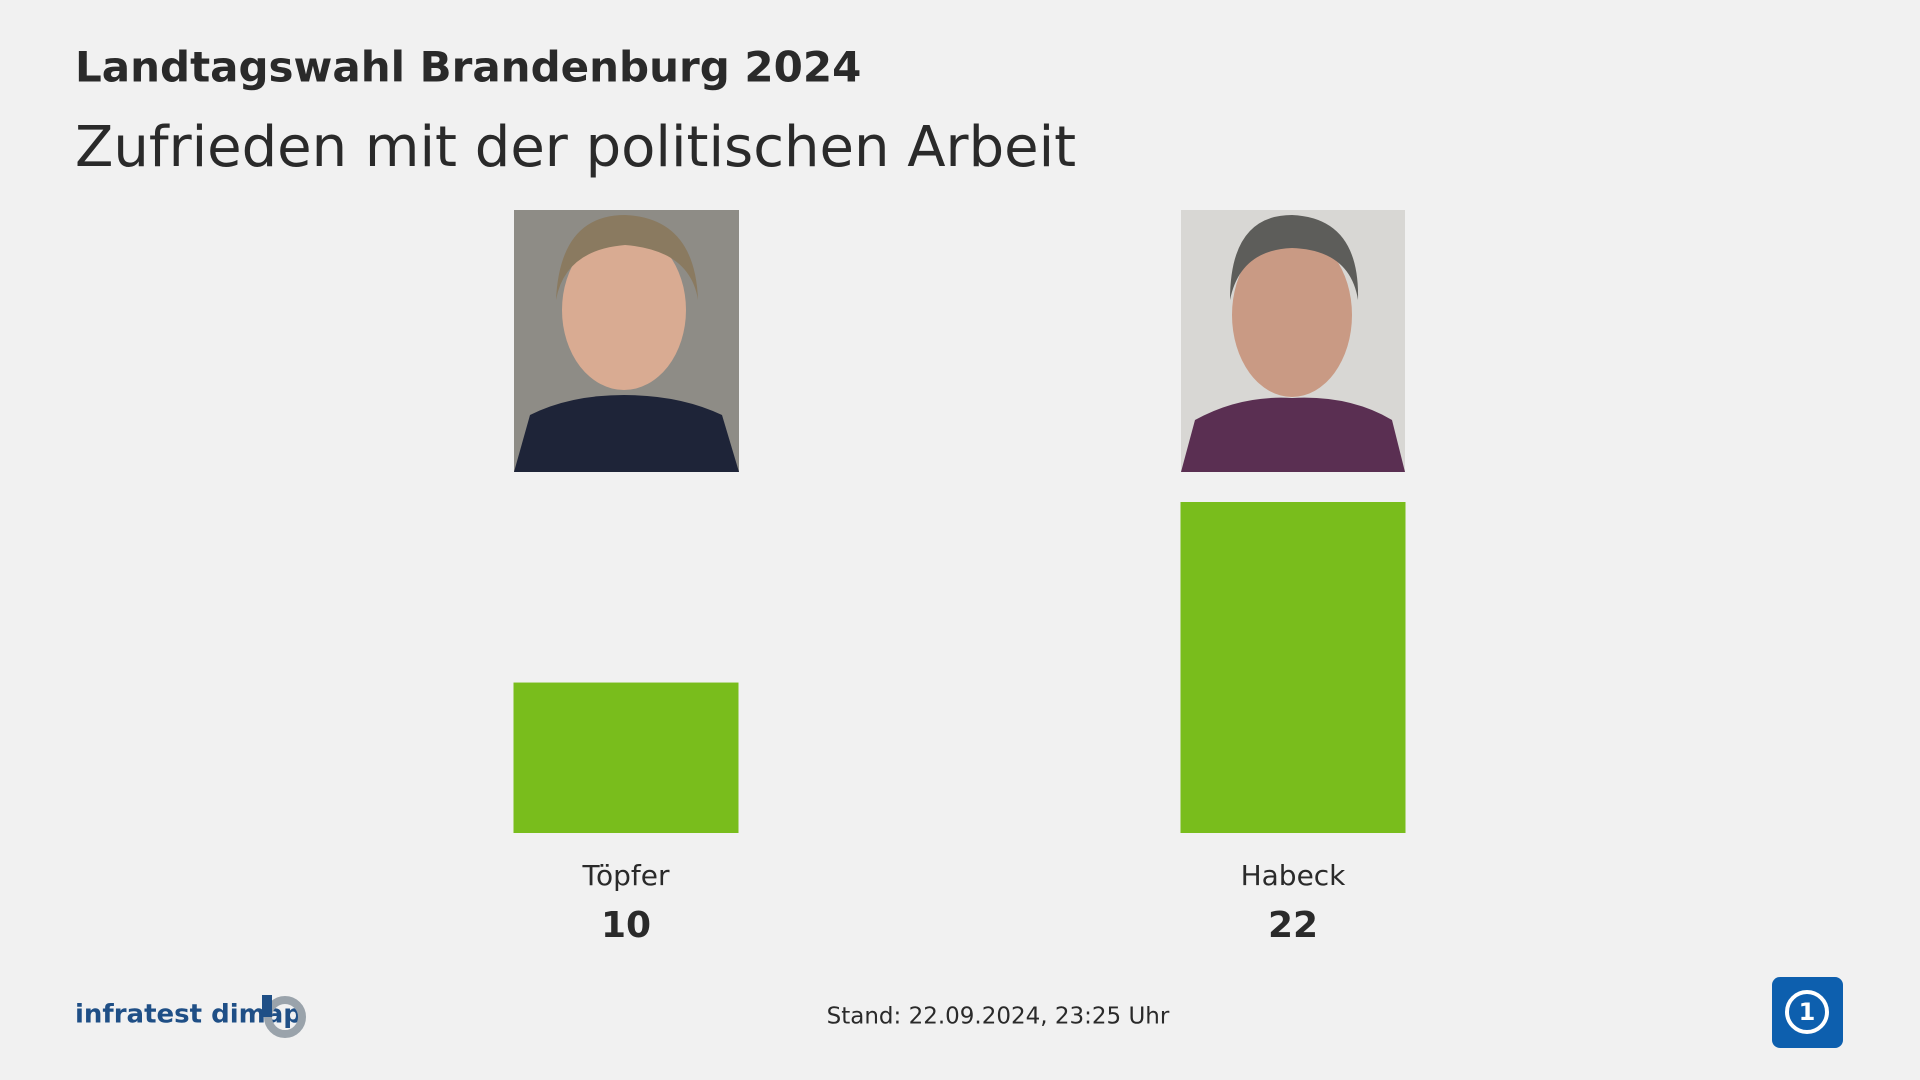 The width and height of the screenshot is (1920, 1080). I want to click on chart-subtitle: Zufrieden mit der politischen Arbeit, so click(575, 147).